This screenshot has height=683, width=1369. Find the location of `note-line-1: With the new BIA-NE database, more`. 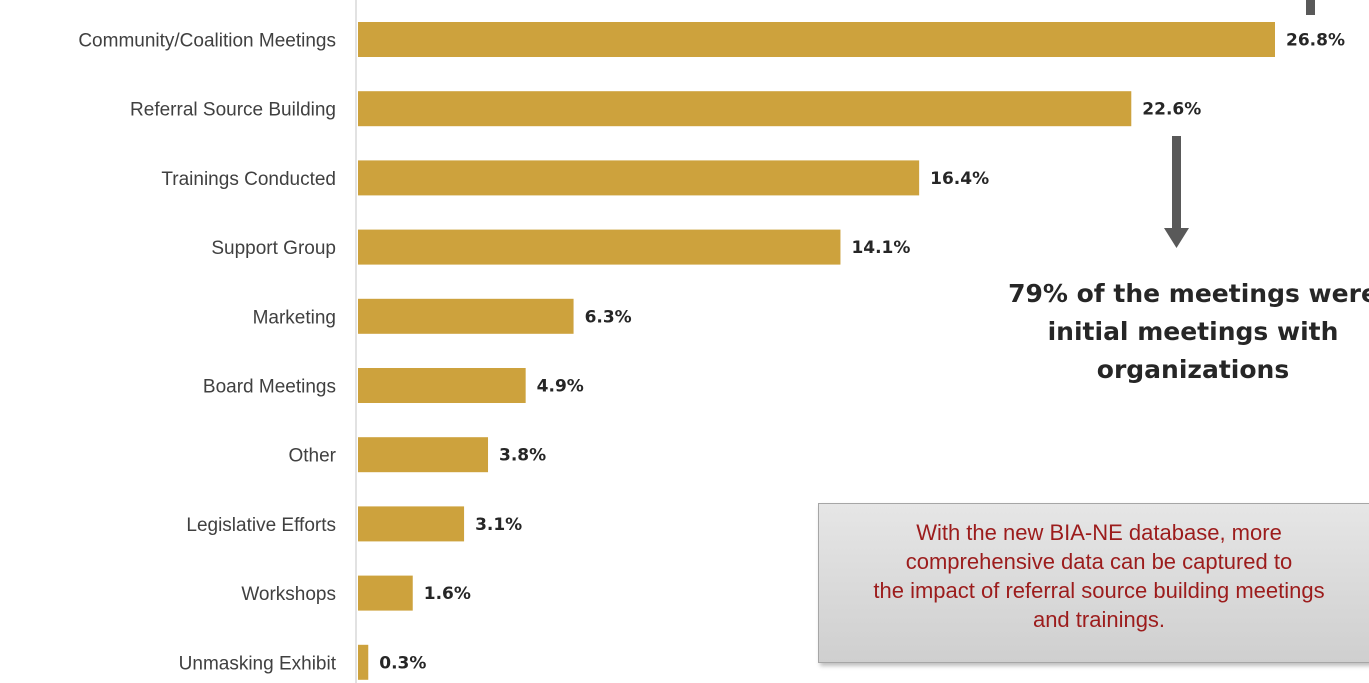

note-line-1: With the new BIA-NE database, more is located at coordinates (1099, 532).